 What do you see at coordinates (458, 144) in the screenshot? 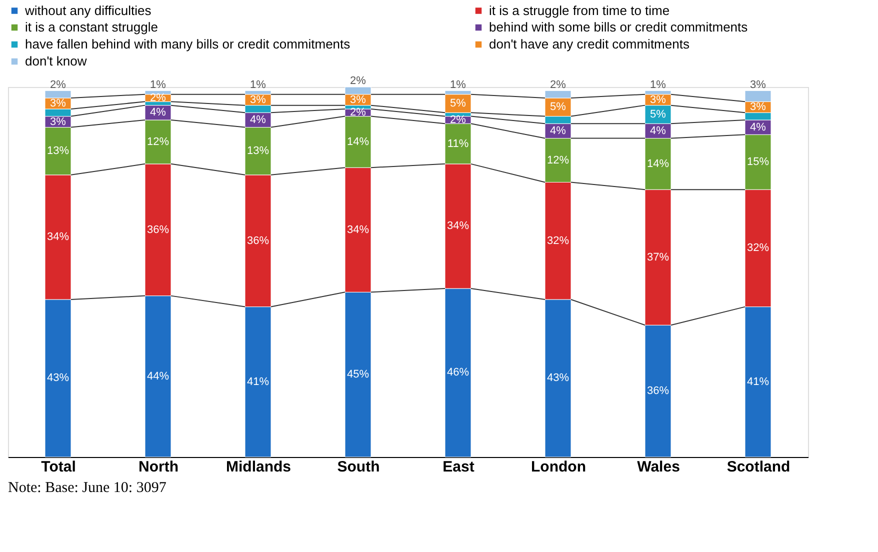
I see `data-label: 11%` at bounding box center [458, 144].